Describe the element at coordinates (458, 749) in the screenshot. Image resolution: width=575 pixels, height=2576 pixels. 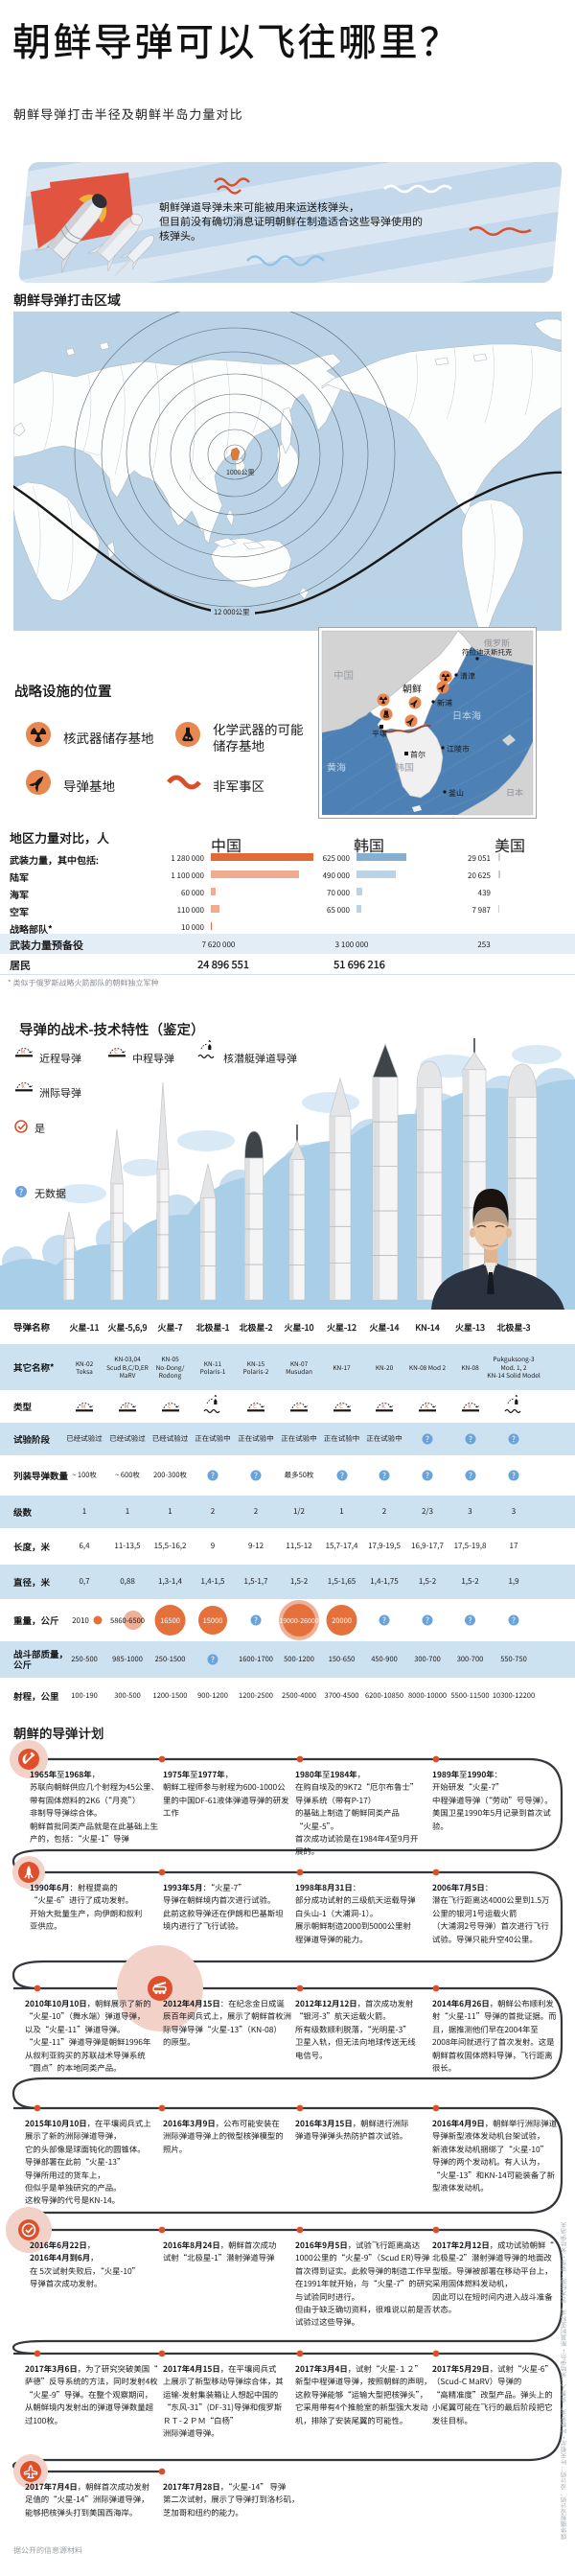
I see `svg-text: 江陵市` at that location.